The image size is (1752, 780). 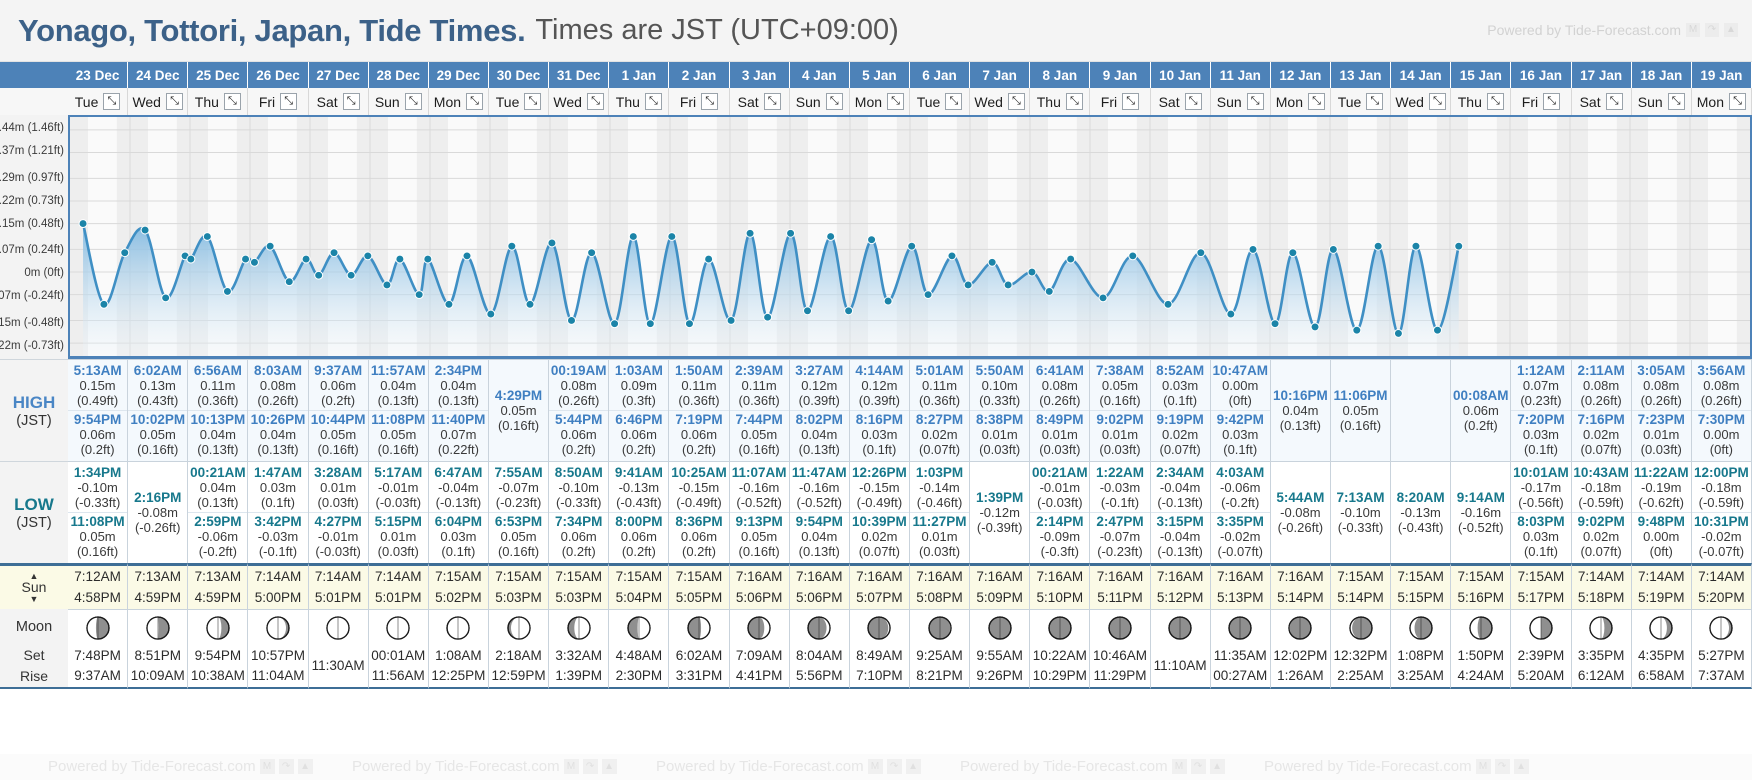 I want to click on tide-event: 9:42PM 0.03m (0.1ft), so click(x=1240, y=434).